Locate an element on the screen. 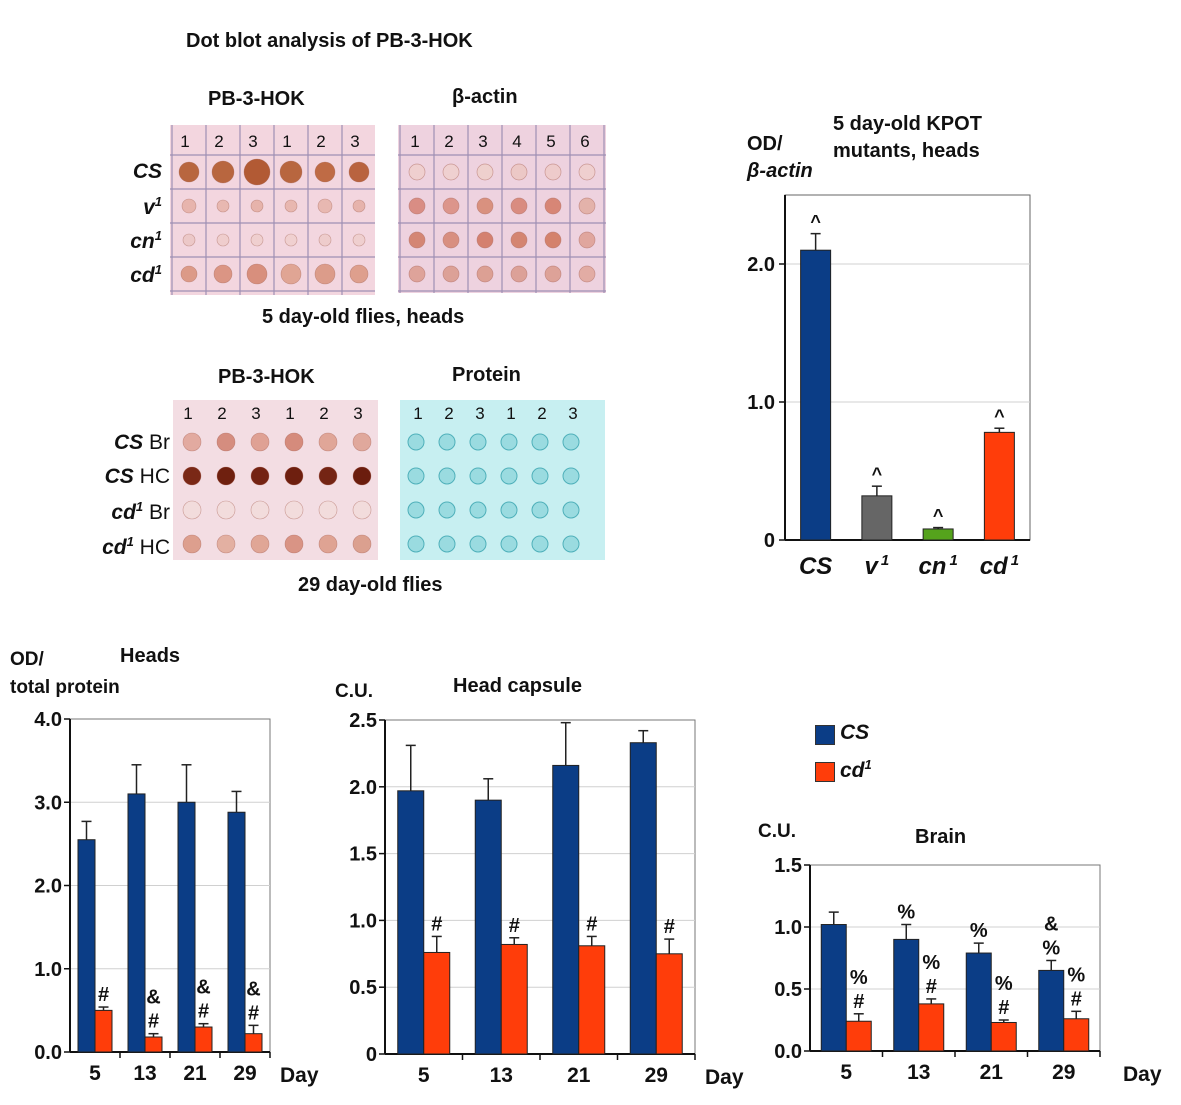 The height and width of the screenshot is (1105, 1181). kpot-bar-v1 is located at coordinates (877, 518).